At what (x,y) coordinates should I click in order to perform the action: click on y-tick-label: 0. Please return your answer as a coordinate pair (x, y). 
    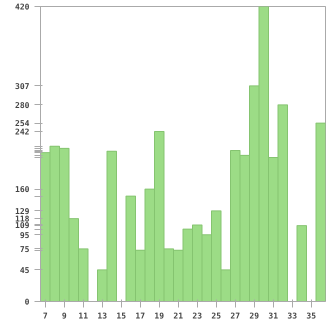
    Looking at the image, I should click on (27, 302).